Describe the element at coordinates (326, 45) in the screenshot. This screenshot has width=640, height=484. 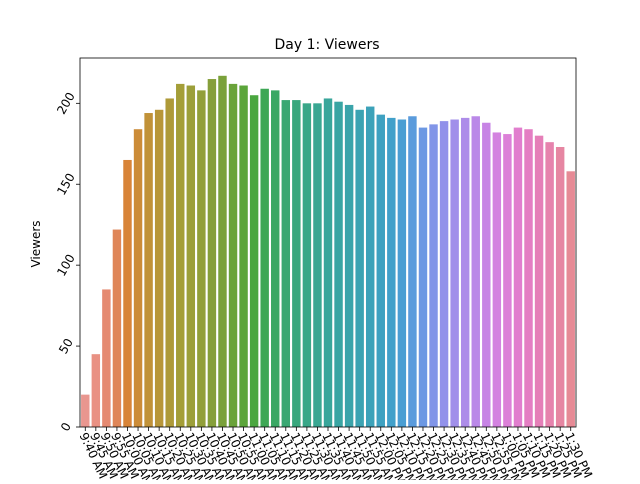
I see `chart-title: Day 1: Viewers` at that location.